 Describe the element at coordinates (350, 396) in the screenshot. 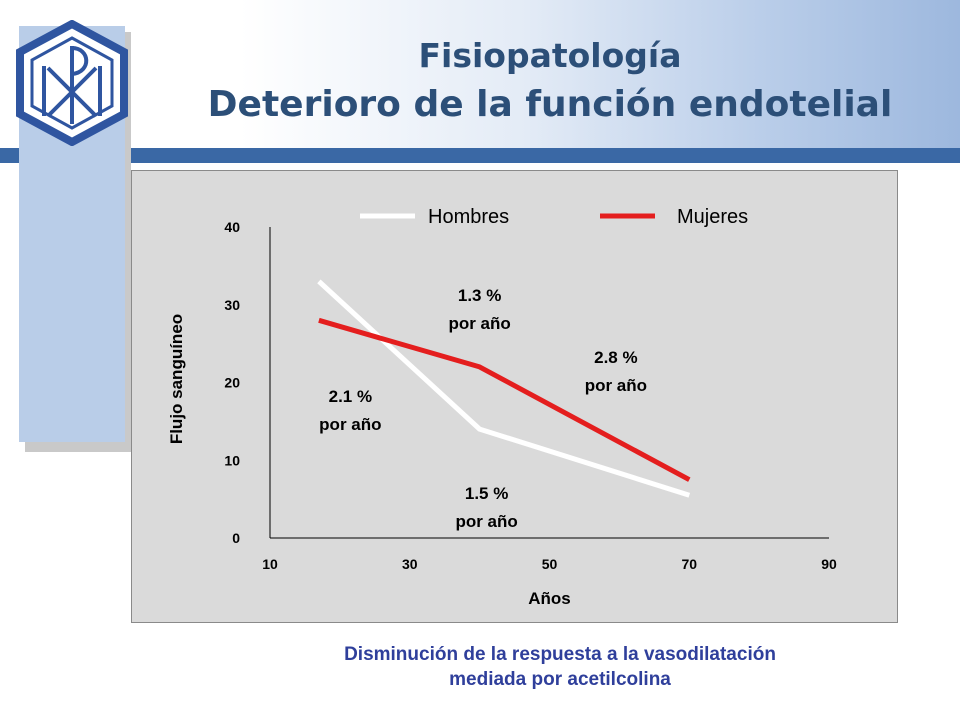

I see `annotation-rate: 2.1 %` at that location.